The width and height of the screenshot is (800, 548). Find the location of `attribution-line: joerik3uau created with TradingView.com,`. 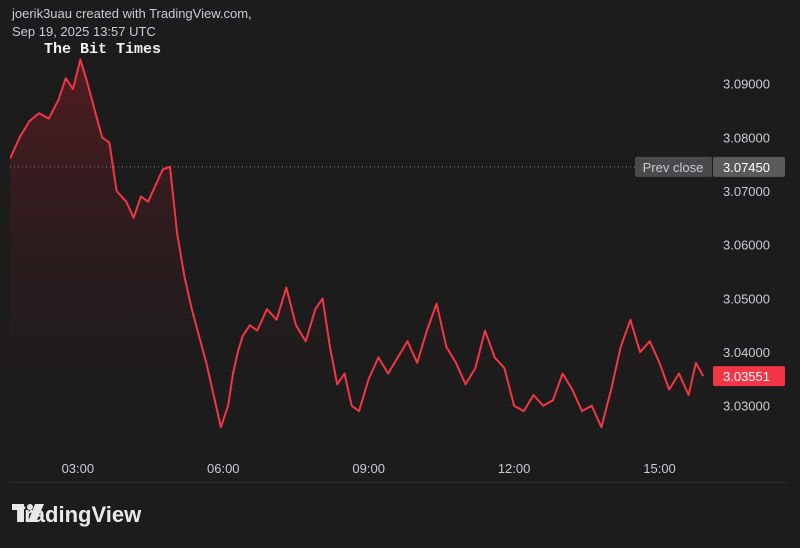

attribution-line: joerik3uau created with TradingView.com, is located at coordinates (132, 13).